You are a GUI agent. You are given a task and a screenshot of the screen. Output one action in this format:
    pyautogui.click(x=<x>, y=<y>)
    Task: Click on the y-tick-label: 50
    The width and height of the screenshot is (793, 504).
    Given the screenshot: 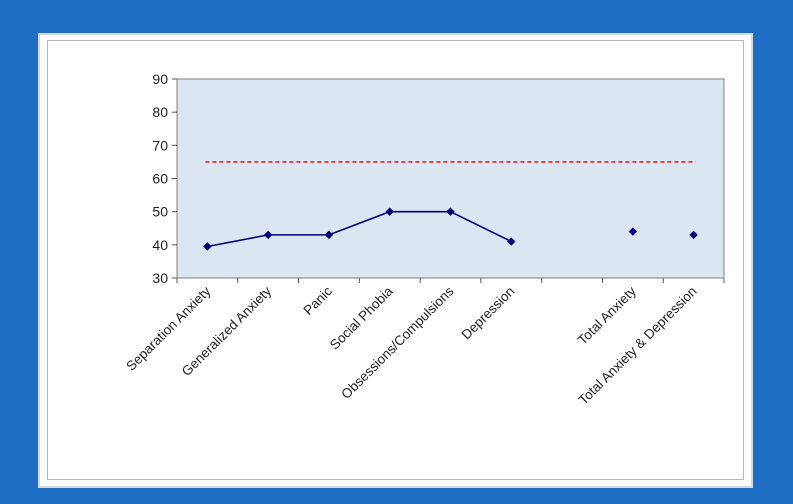 What is the action you would take?
    pyautogui.click(x=160, y=212)
    